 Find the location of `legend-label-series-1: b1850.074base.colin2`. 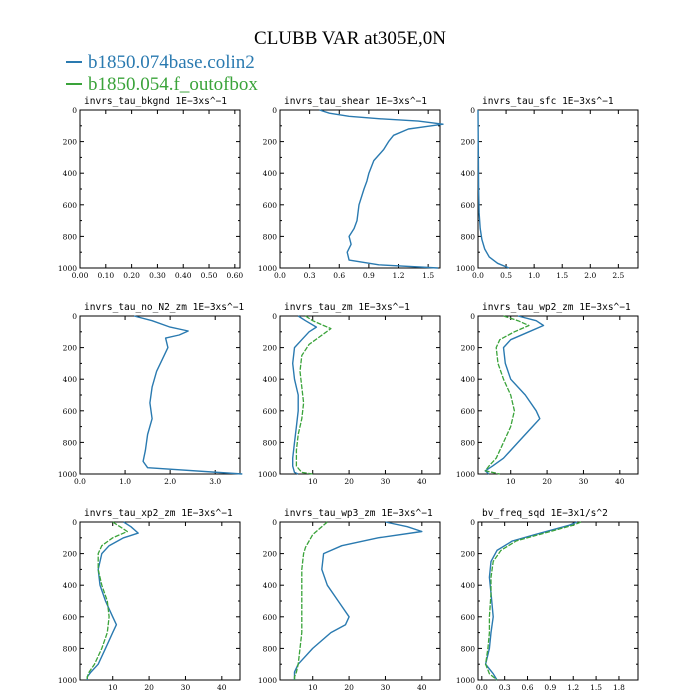

legend-label-series-1: b1850.074base.colin2 is located at coordinates (171, 62).